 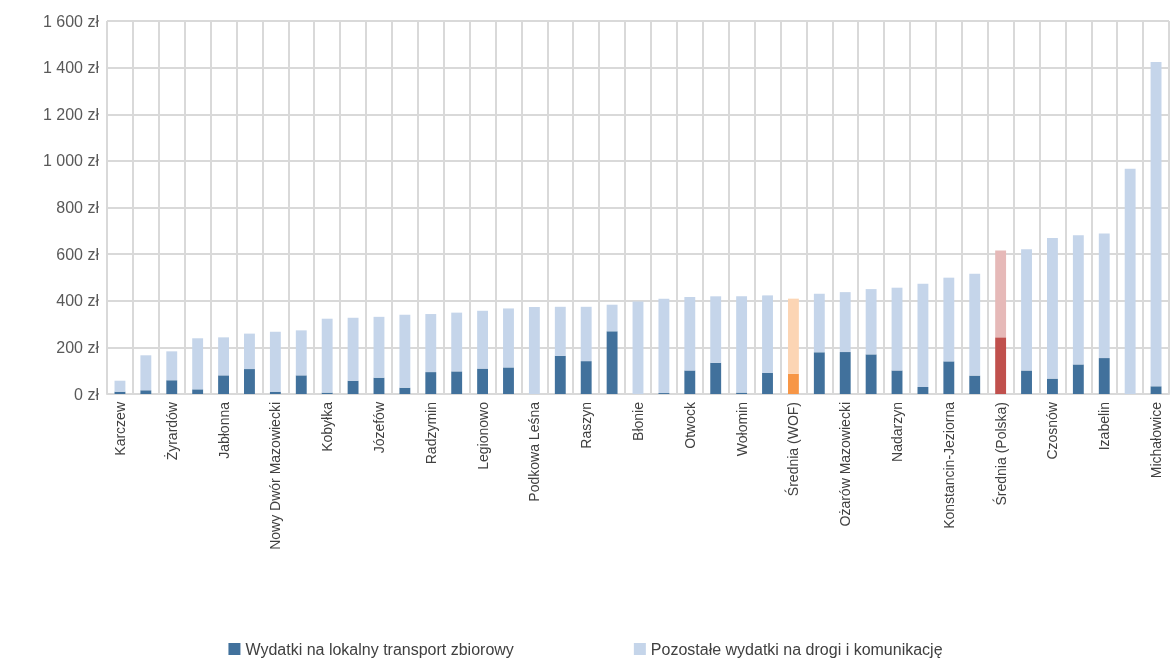 I want to click on y-tick-label: 1 600 zł, so click(x=71, y=21).